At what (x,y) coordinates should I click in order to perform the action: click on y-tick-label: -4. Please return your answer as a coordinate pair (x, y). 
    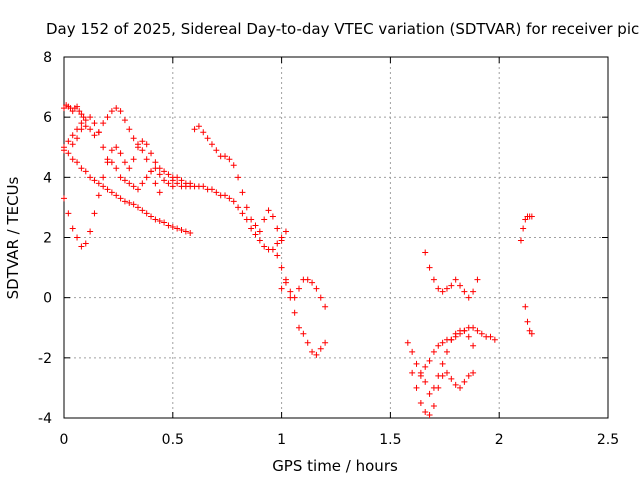
    Looking at the image, I should click on (45, 419).